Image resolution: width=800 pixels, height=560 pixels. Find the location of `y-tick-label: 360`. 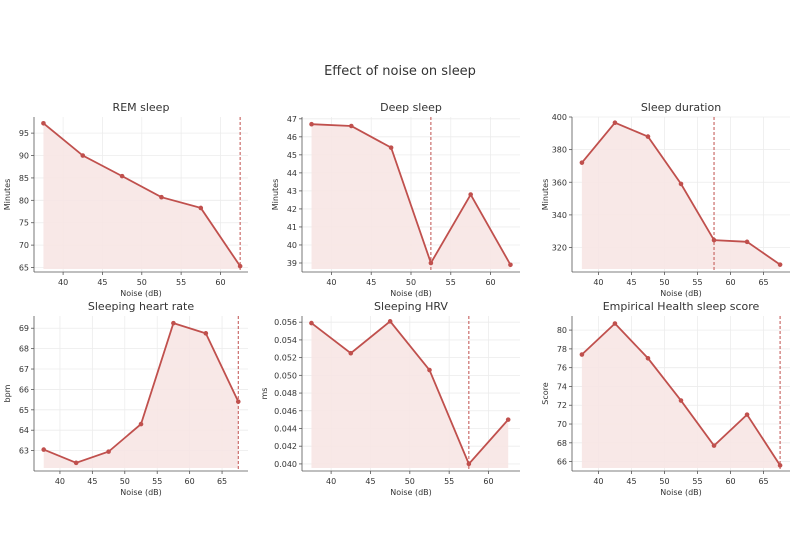

y-tick-label: 360 is located at coordinates (559, 182).